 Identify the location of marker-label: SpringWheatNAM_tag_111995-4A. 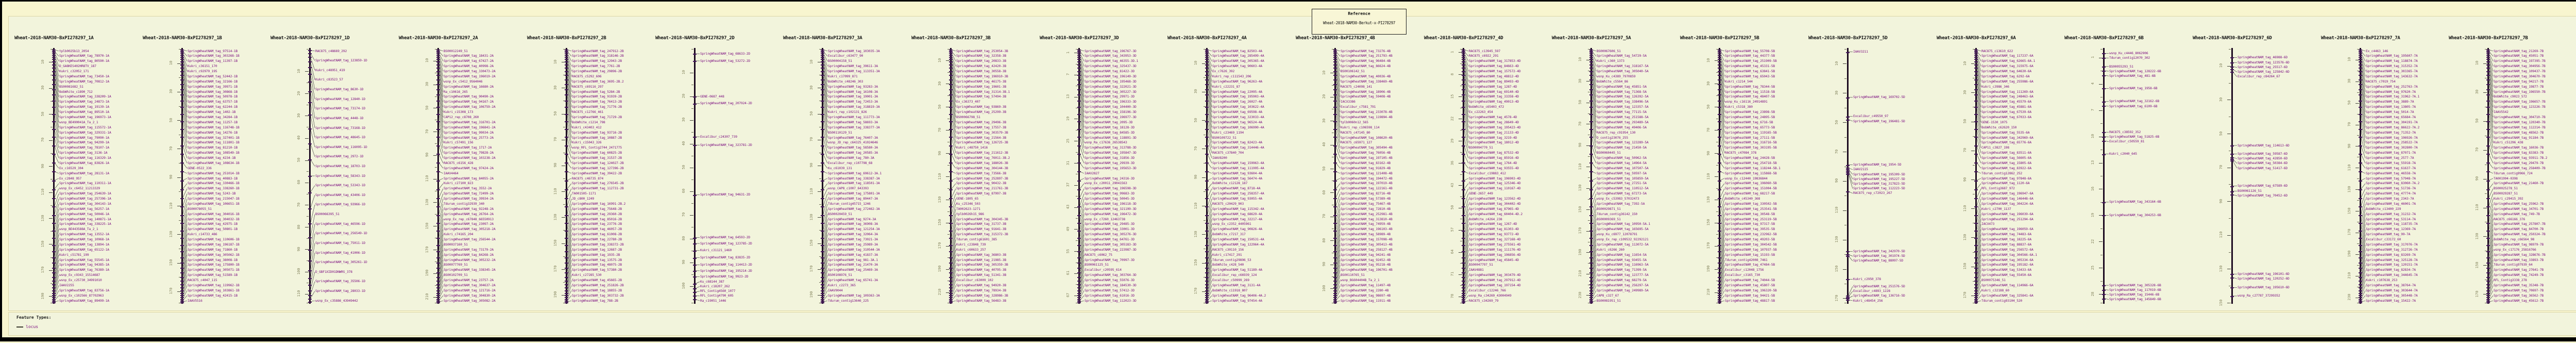
(1238, 168).